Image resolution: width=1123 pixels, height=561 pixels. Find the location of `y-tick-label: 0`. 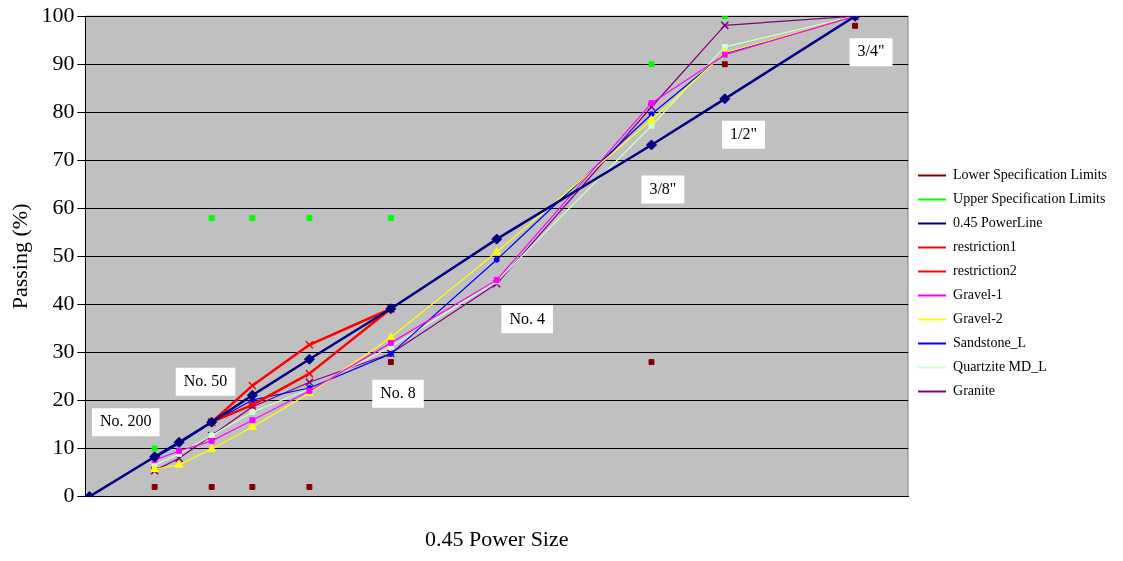

y-tick-label: 0 is located at coordinates (69, 495).